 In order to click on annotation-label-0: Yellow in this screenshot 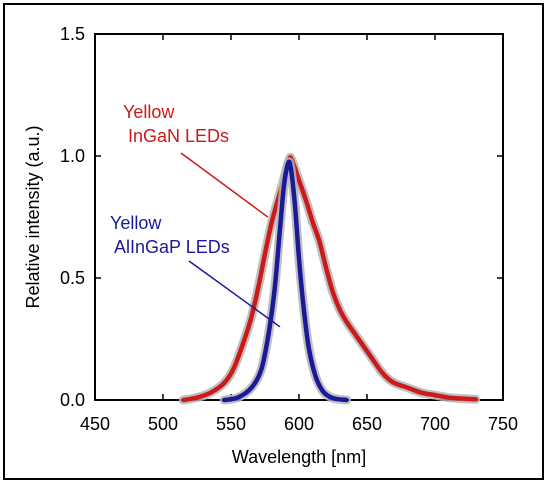, I will do `click(149, 112)`.